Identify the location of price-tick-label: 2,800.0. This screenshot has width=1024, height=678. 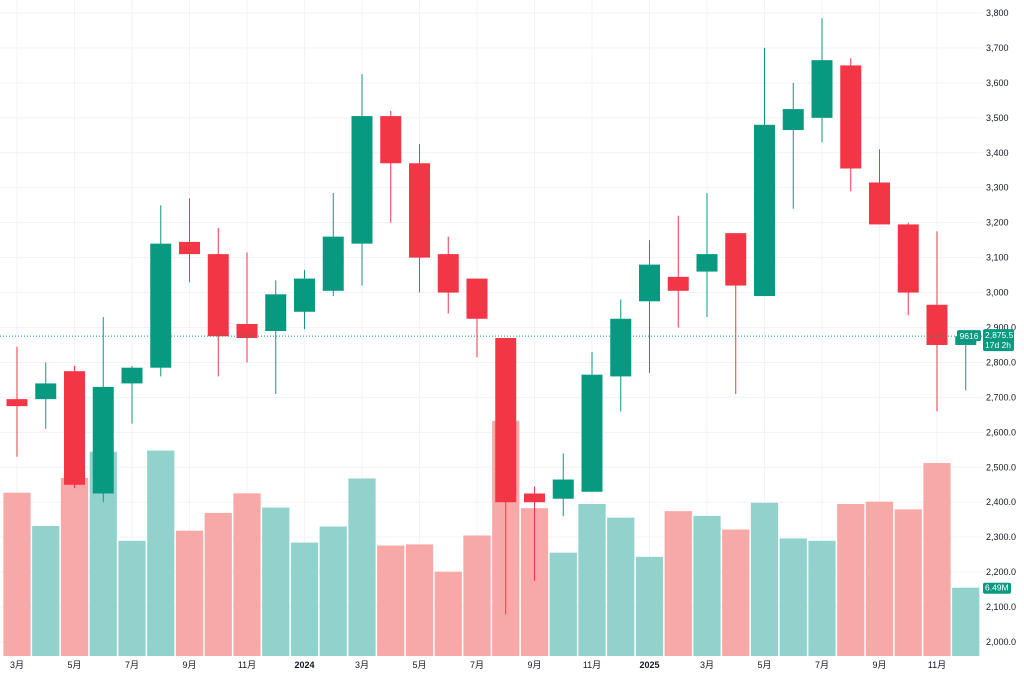
(1001, 362).